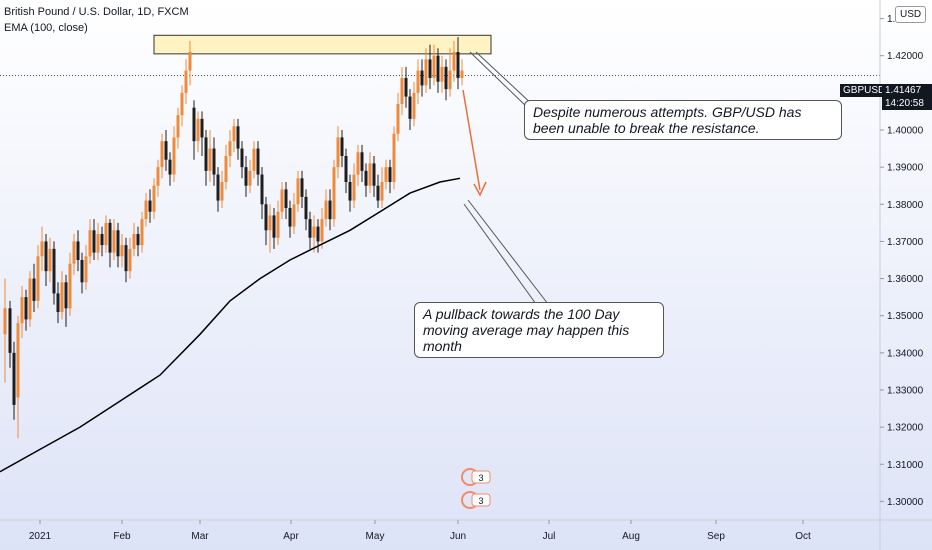 This screenshot has width=932, height=550. I want to click on price-tick-label: 1.31000, so click(905, 465).